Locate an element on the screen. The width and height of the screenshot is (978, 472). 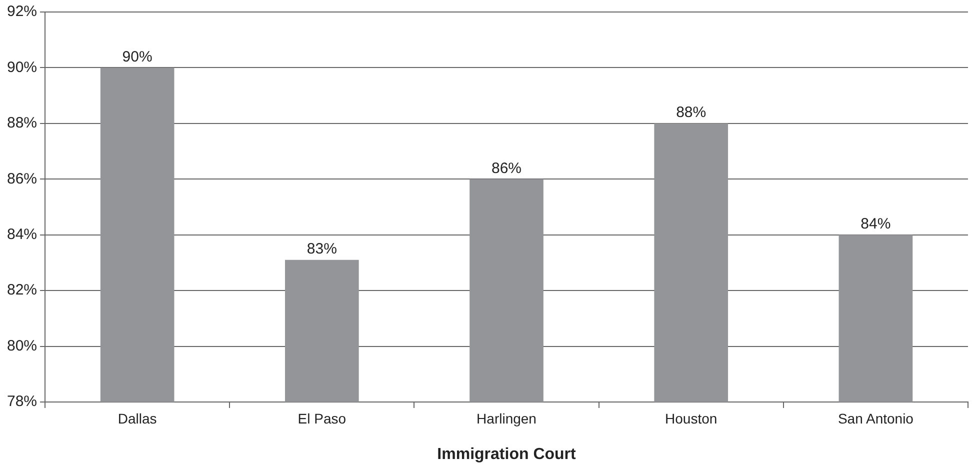
x-tick-label: Houston is located at coordinates (691, 418).